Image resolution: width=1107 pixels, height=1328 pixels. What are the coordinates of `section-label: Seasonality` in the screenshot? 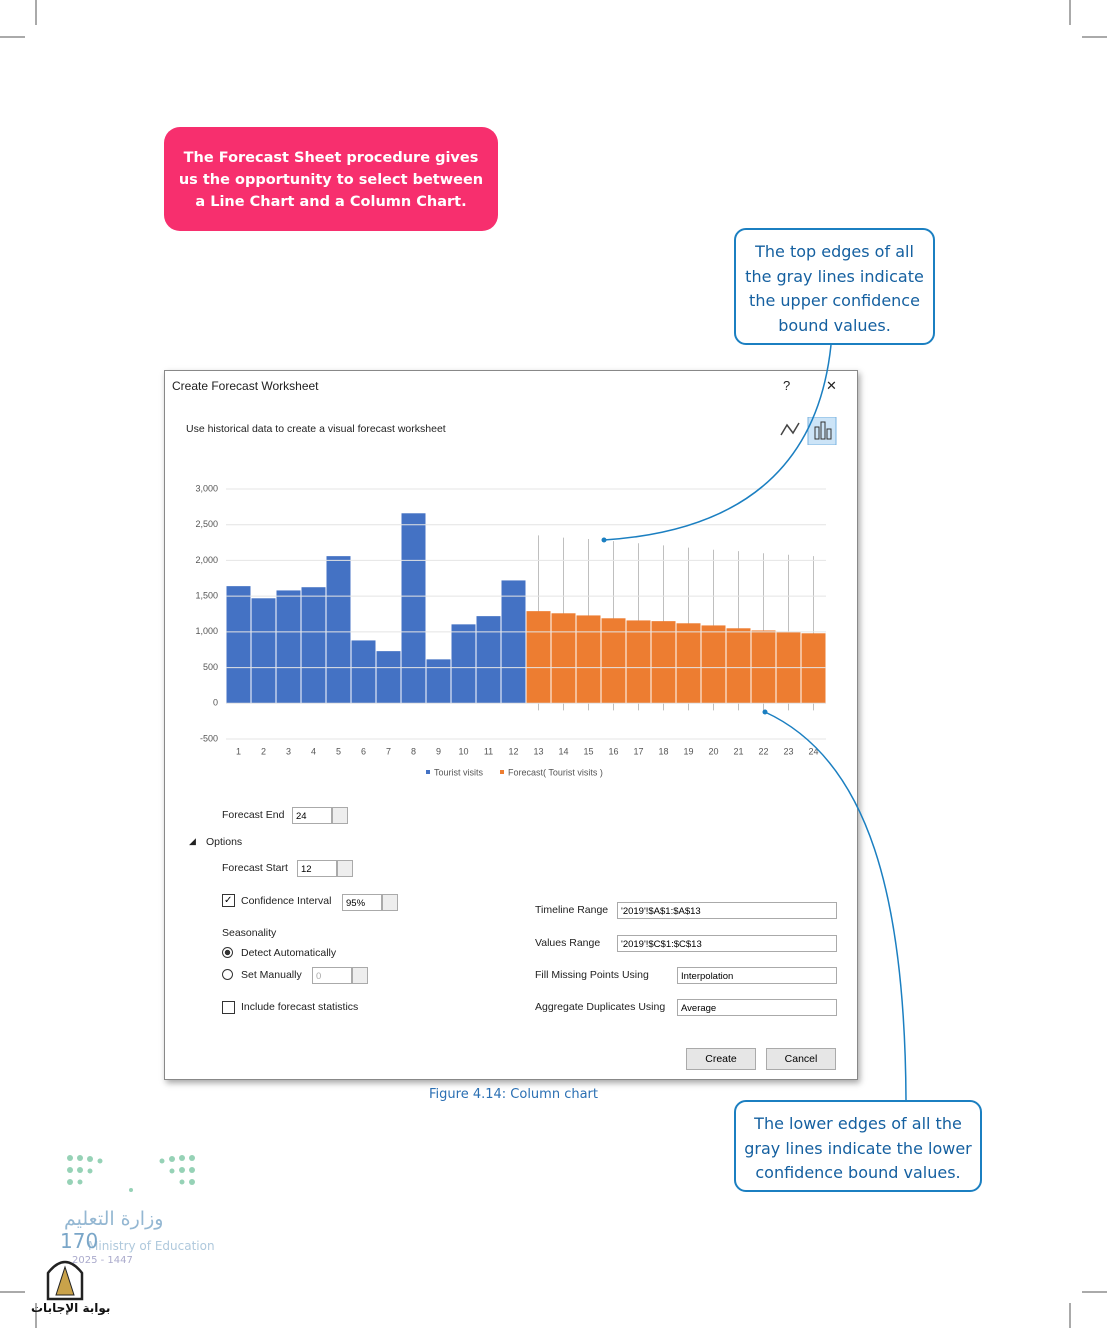 It's located at (249, 933).